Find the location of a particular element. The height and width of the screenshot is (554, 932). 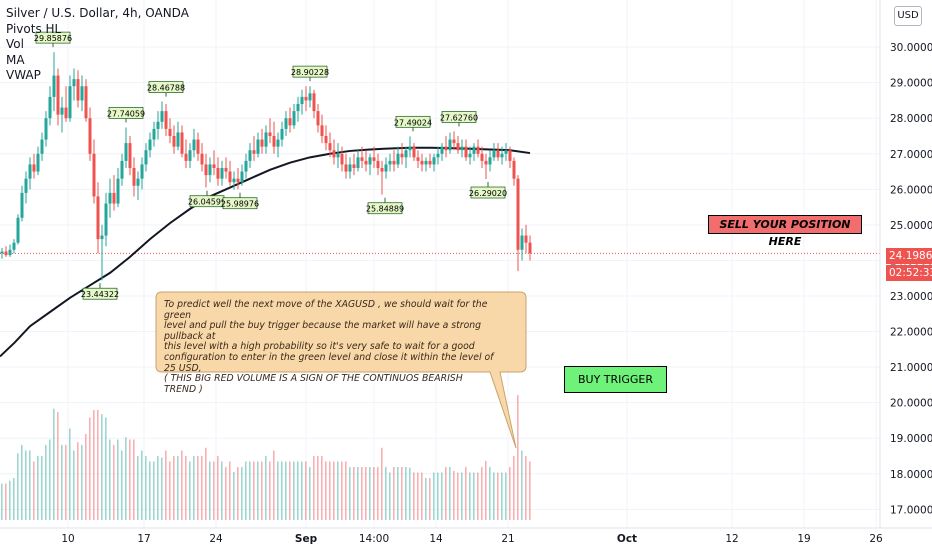

pivot-high-label: 29.85876 is located at coordinates (53, 38).